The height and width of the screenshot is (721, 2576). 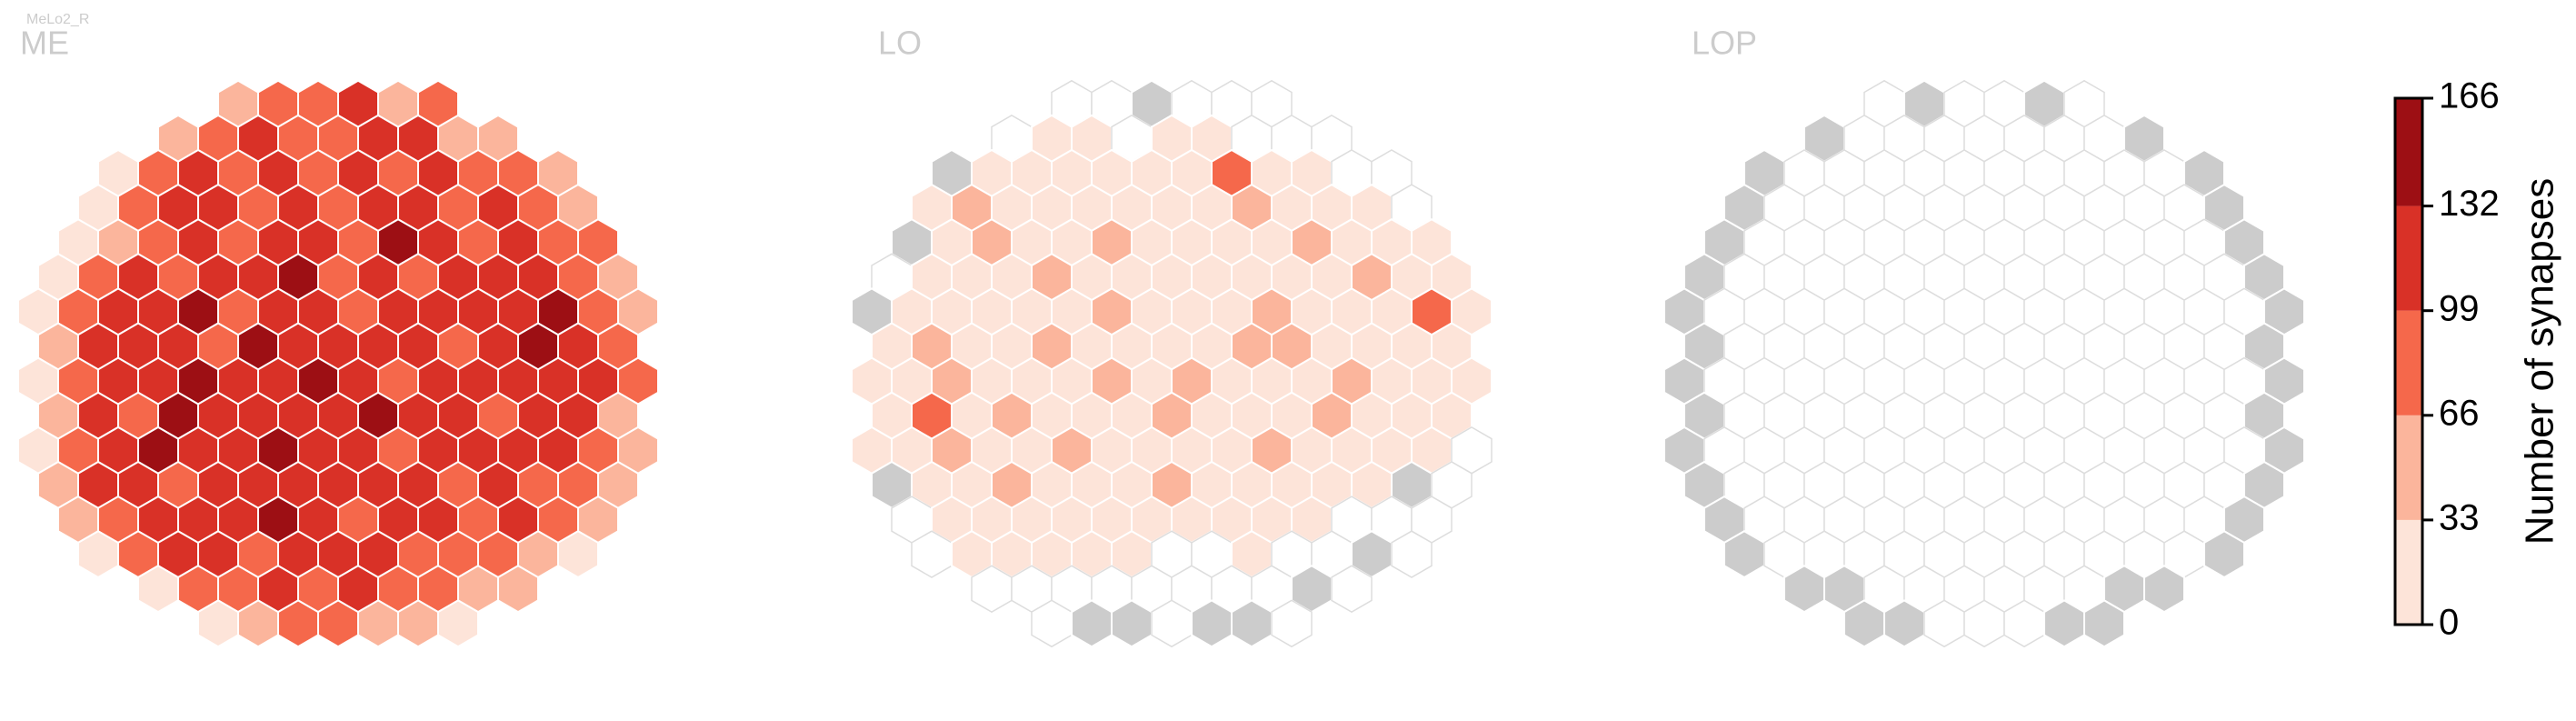 I want to click on colorbar-frame, so click(x=2408, y=361).